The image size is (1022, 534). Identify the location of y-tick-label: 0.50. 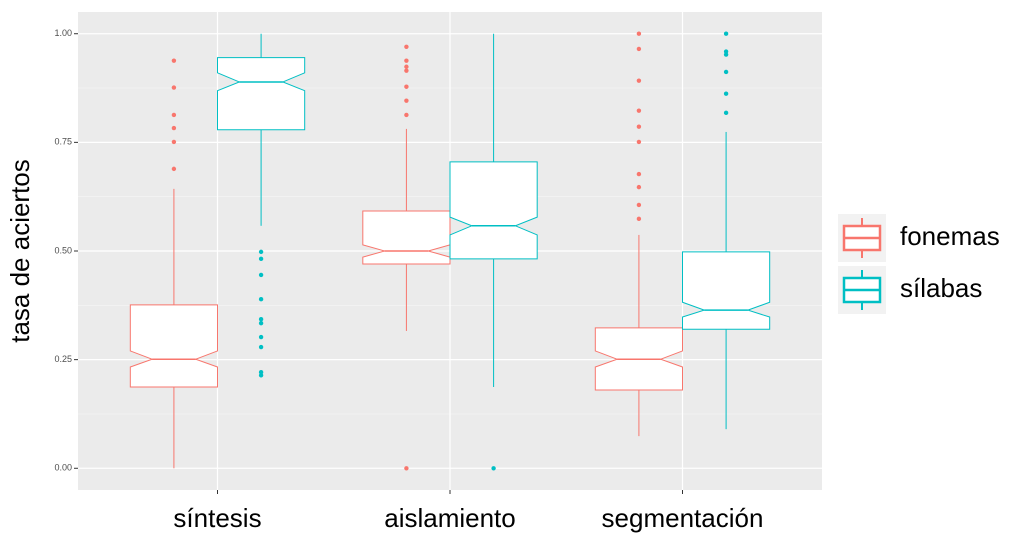
(63, 250).